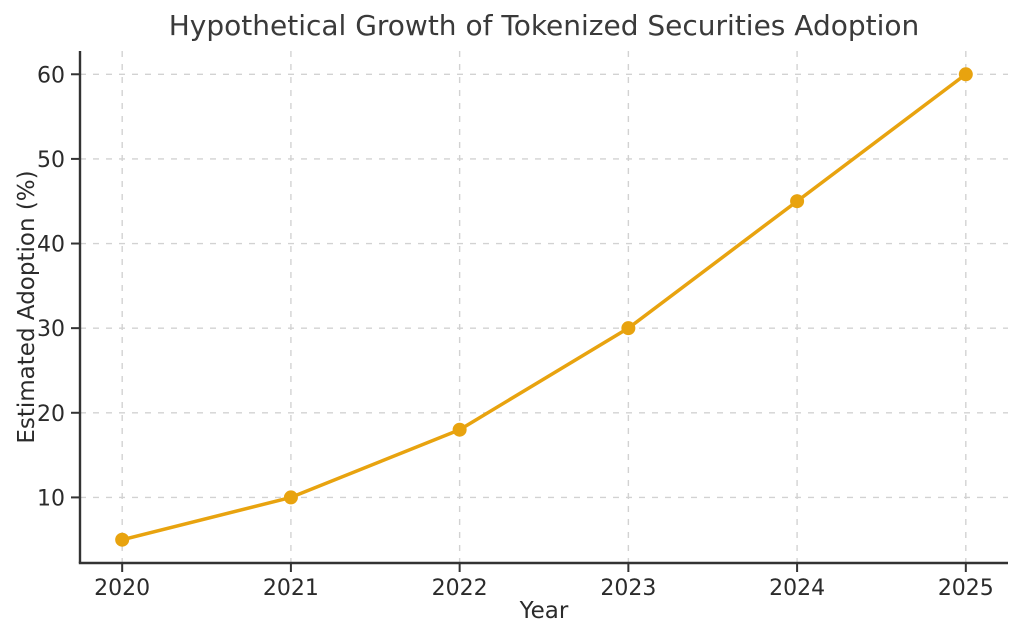  I want to click on y-tick-label: 20, so click(51, 414).